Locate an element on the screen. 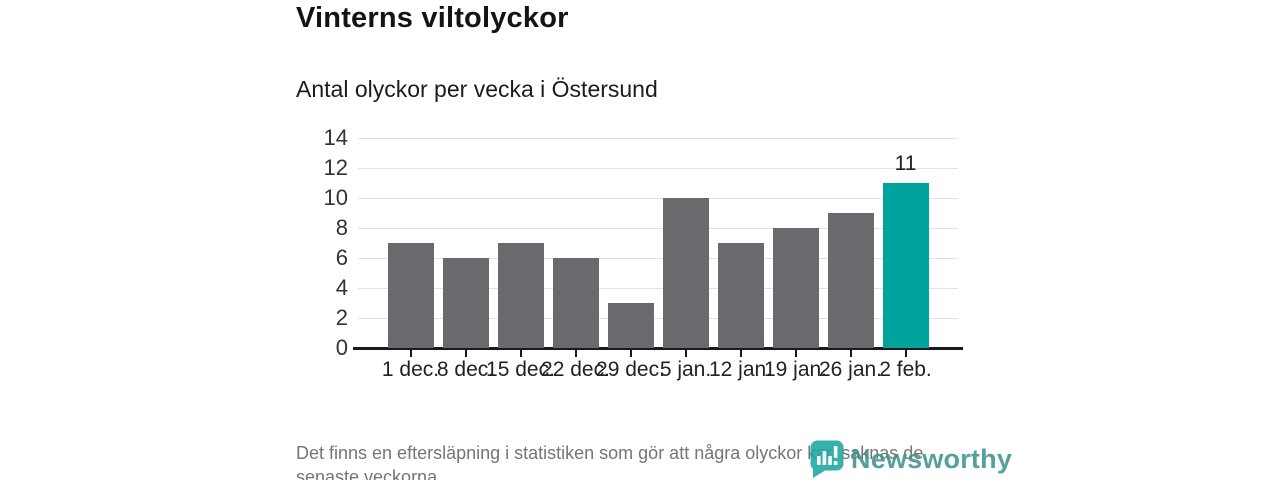  x-tick-label: 2 feb. is located at coordinates (905, 369).